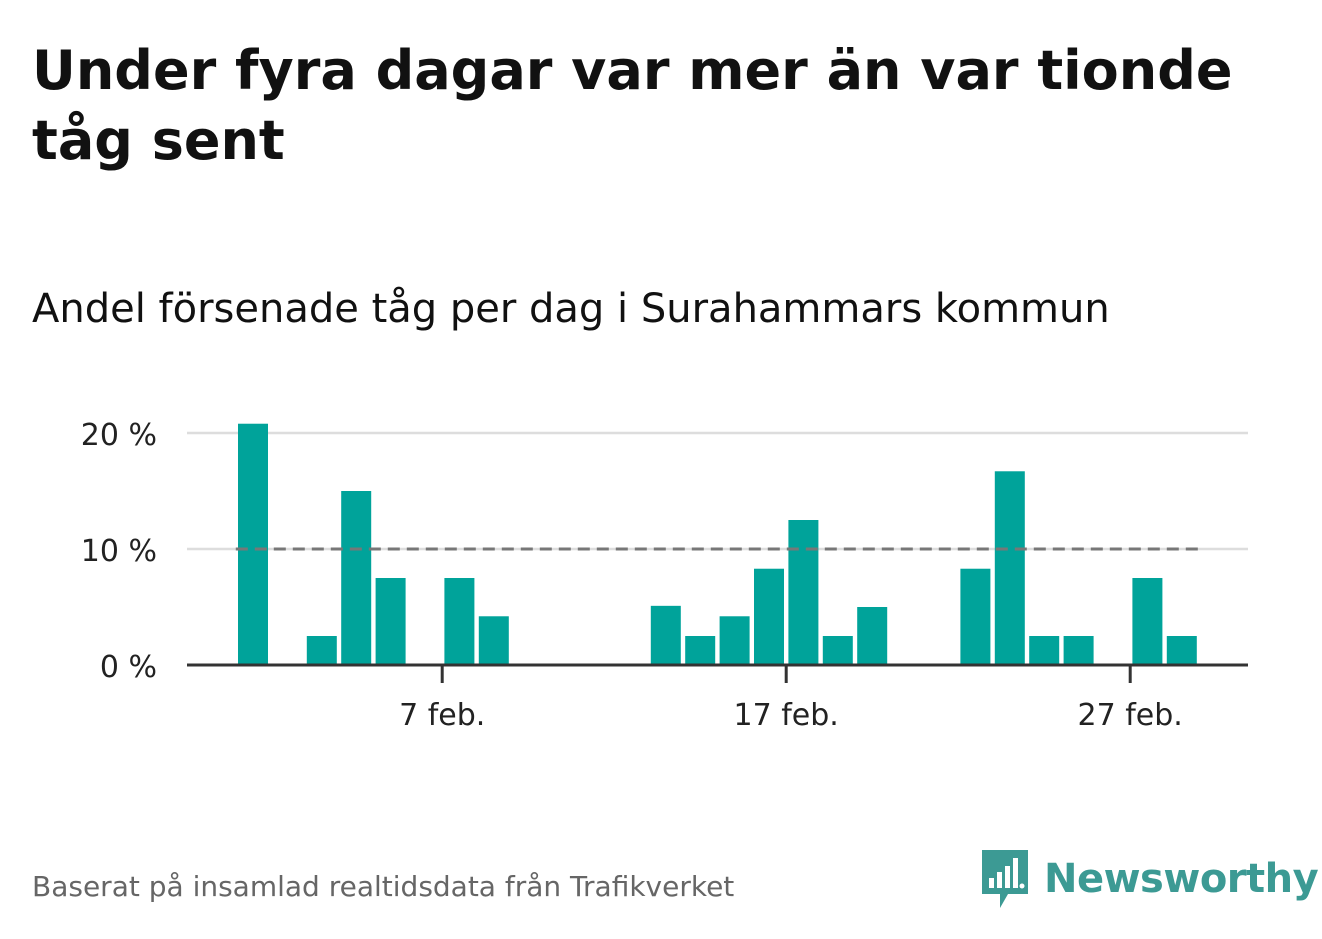 Image resolution: width=1322 pixels, height=939 pixels. I want to click on y-tick-label: 20 %, so click(119, 435).